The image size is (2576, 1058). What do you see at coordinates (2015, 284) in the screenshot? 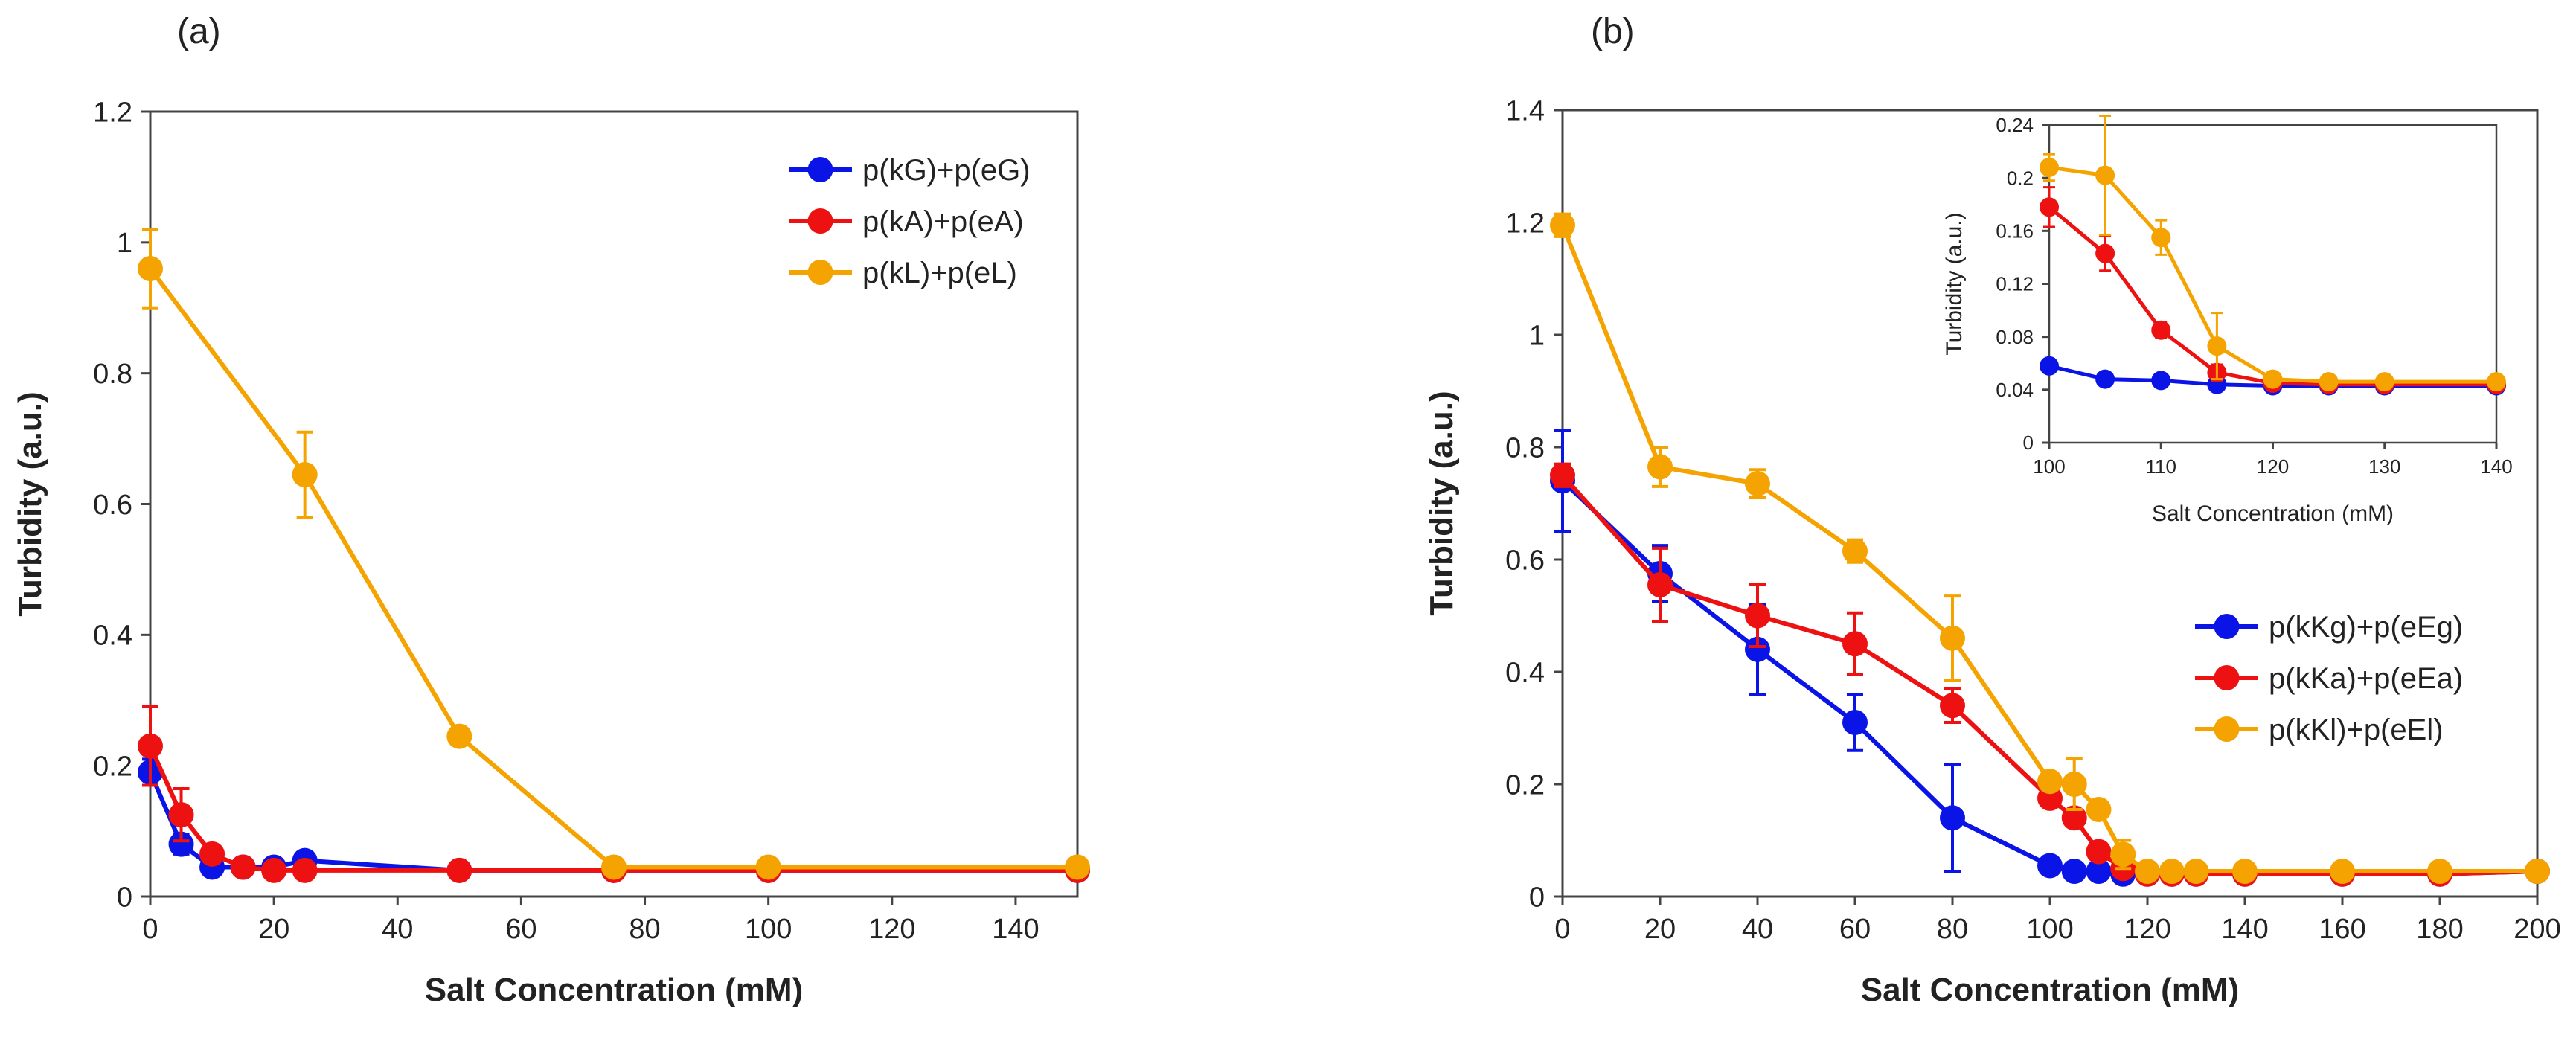
I see `y-tick-label: 0.12` at bounding box center [2015, 284].